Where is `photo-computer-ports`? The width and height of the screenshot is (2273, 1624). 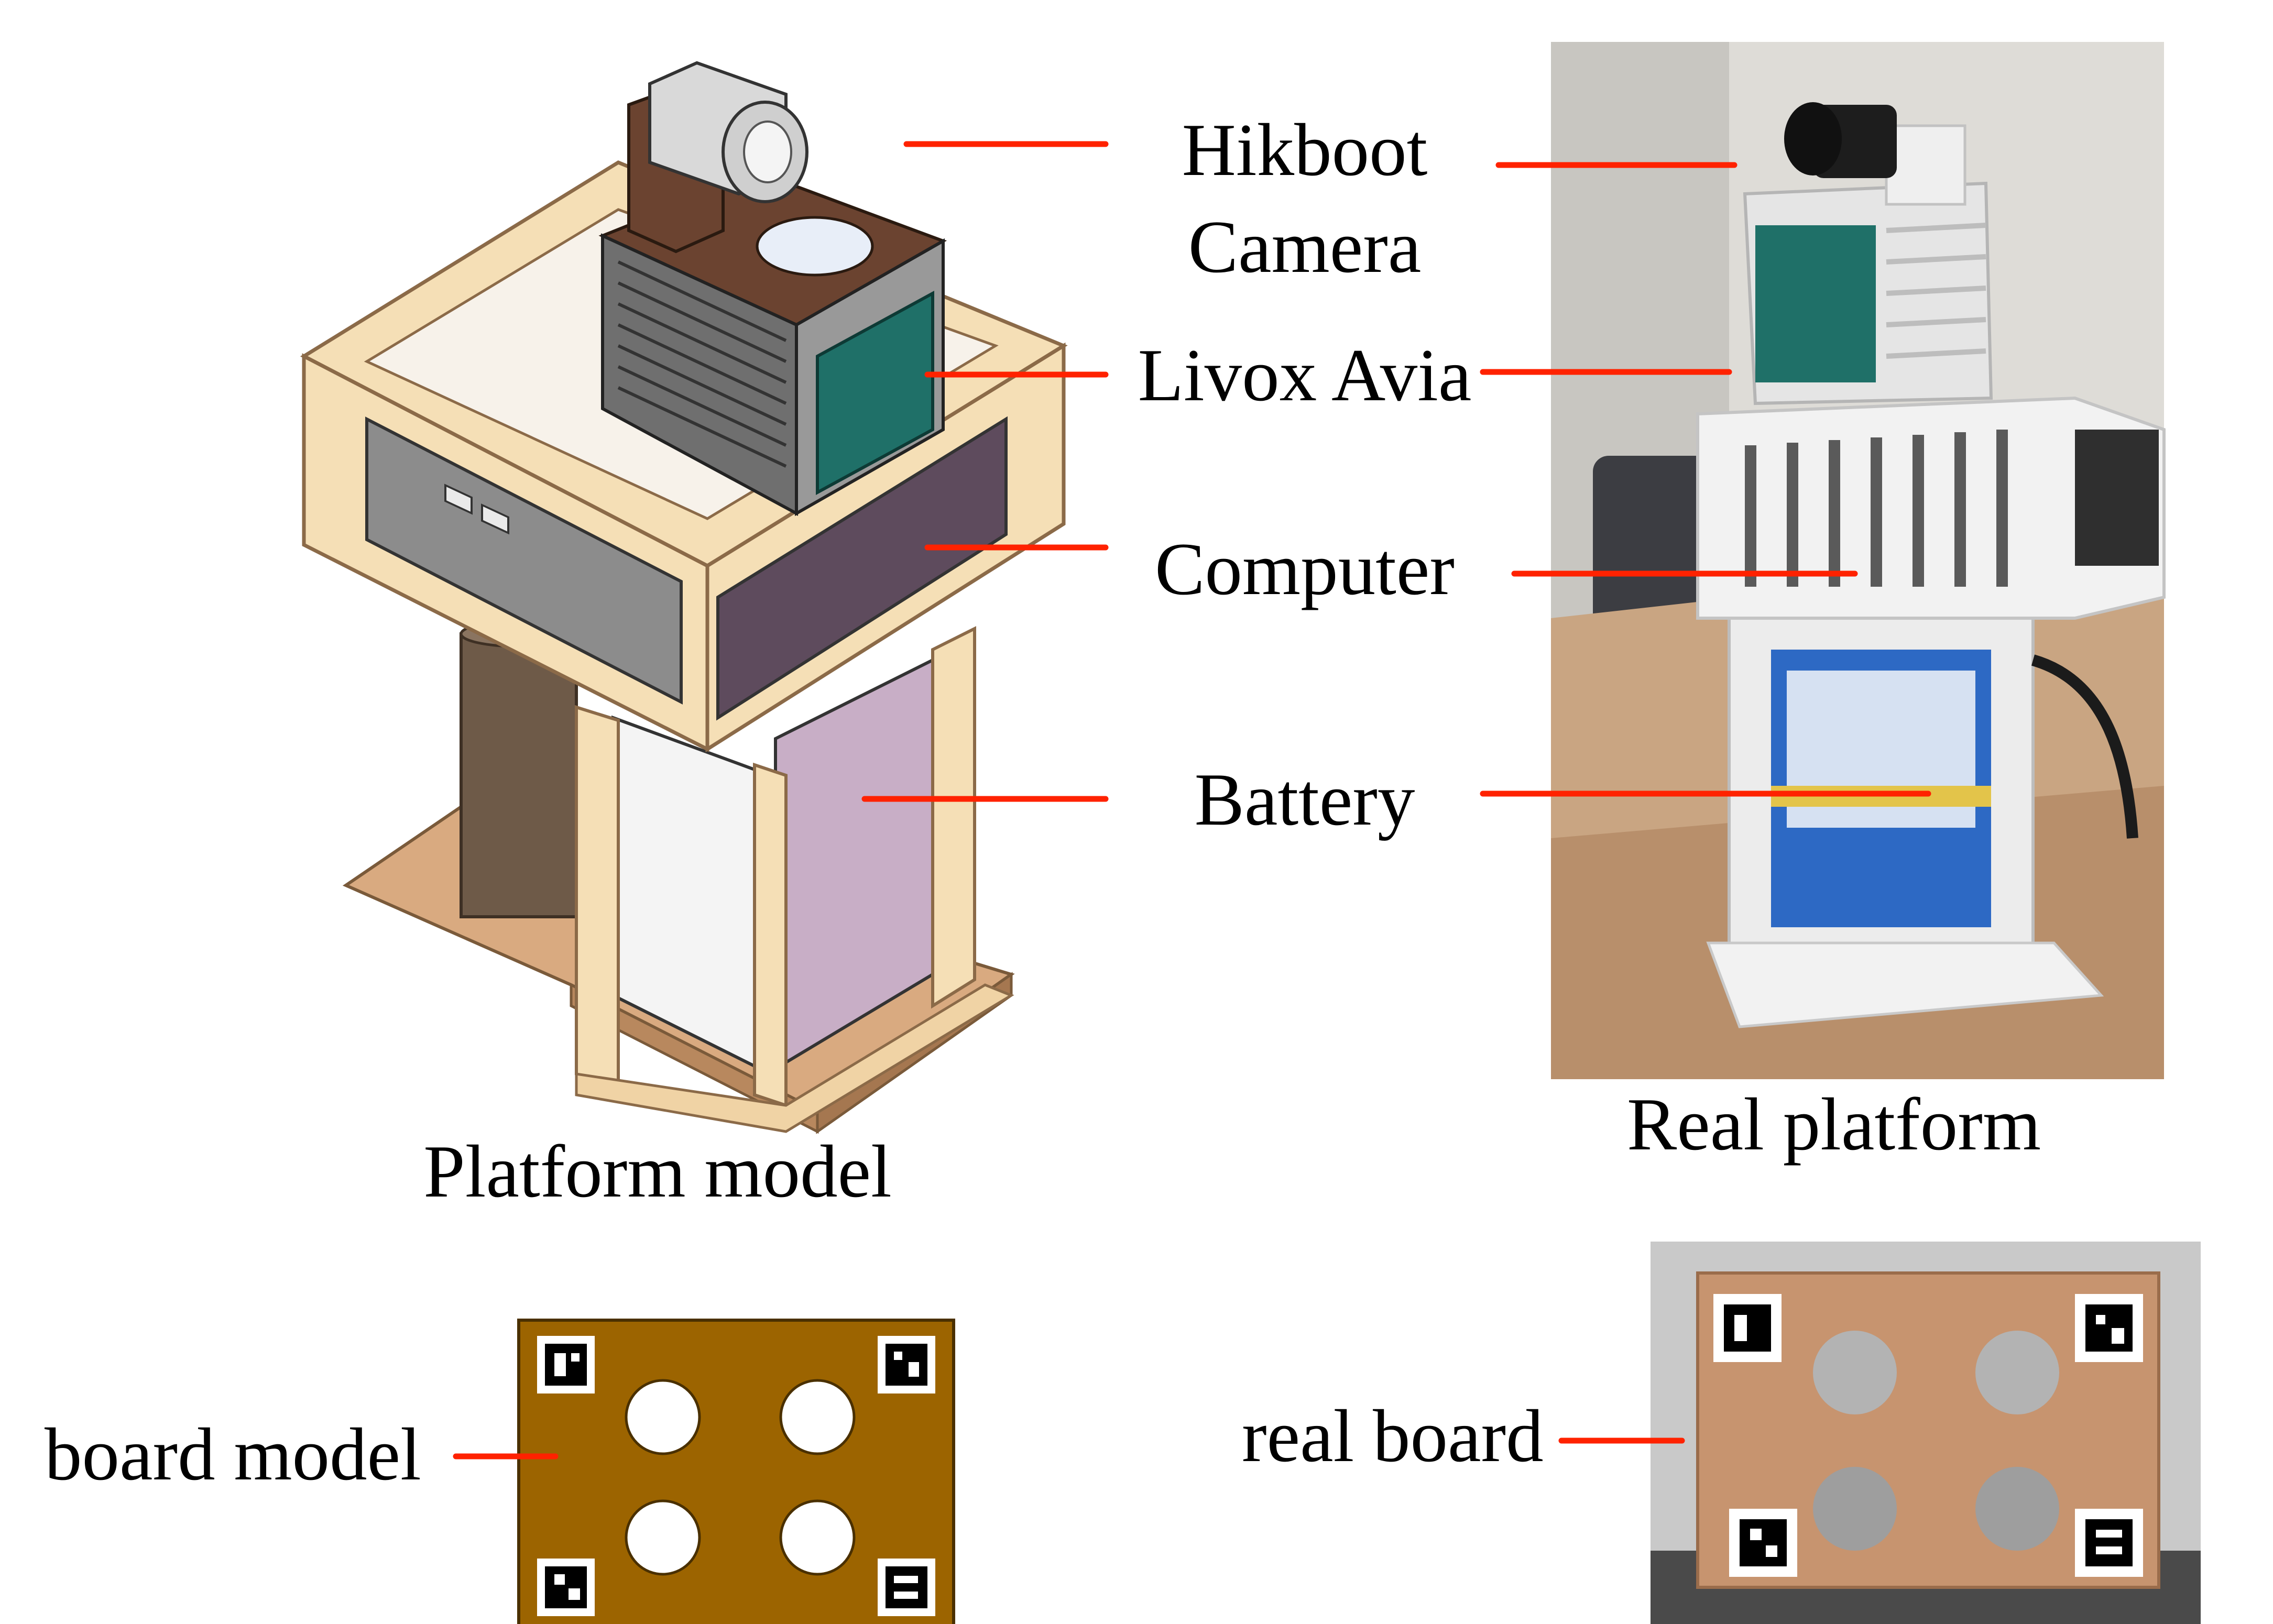 photo-computer-ports is located at coordinates (2117, 498).